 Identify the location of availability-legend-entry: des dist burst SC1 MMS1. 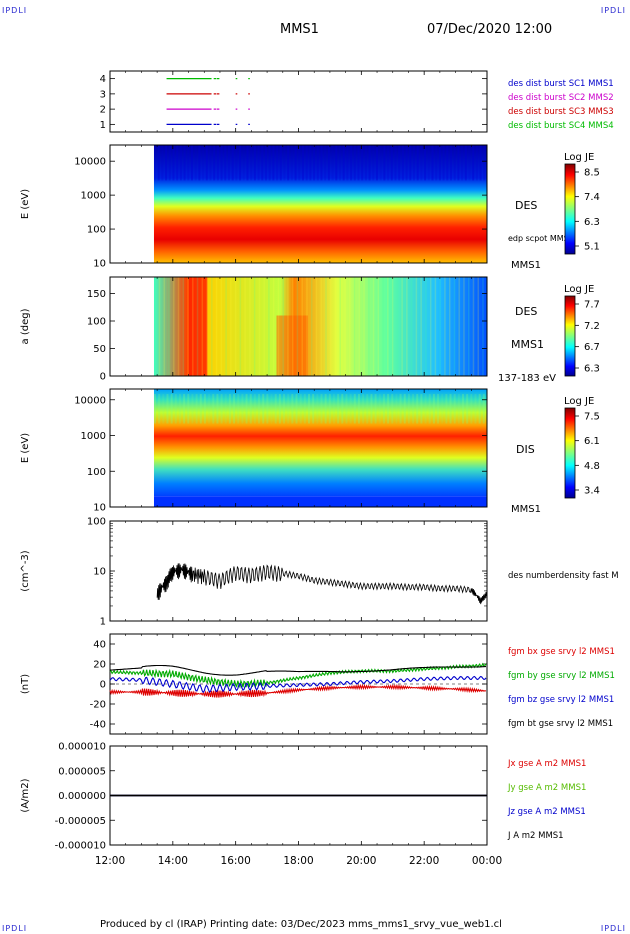
(561, 84).